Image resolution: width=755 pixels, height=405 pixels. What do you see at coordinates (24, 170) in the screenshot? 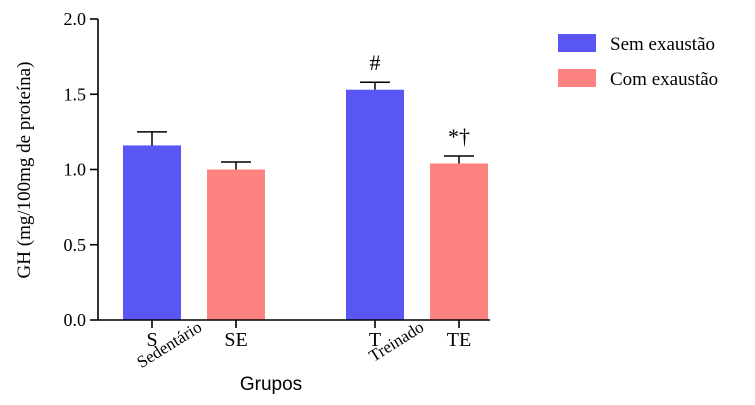
I see `y-axis-title: GH (mg/100mg de proteína)` at bounding box center [24, 170].